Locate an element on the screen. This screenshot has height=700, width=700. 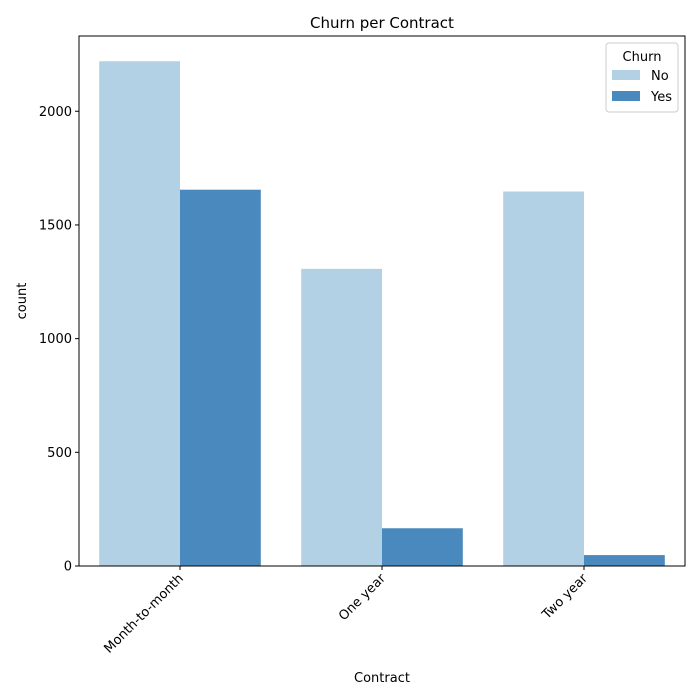
legend-label-yes: Yes is located at coordinates (661, 97).